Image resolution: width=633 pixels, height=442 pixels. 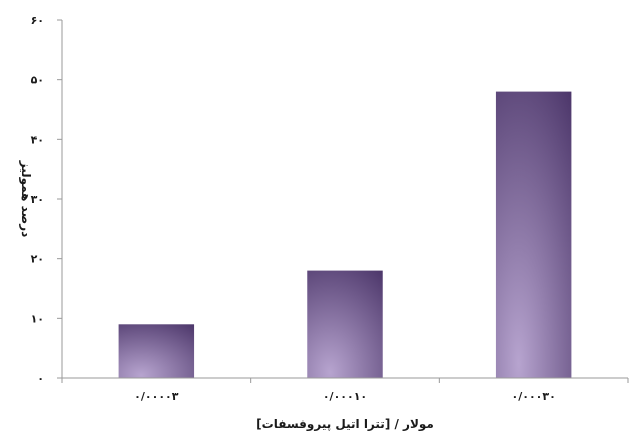 I want to click on y-axis-ticks: ۰ ۱۰ ۲۰ ۳۰ ۴۰ ۵۰ ۶۰, so click(x=46, y=199).